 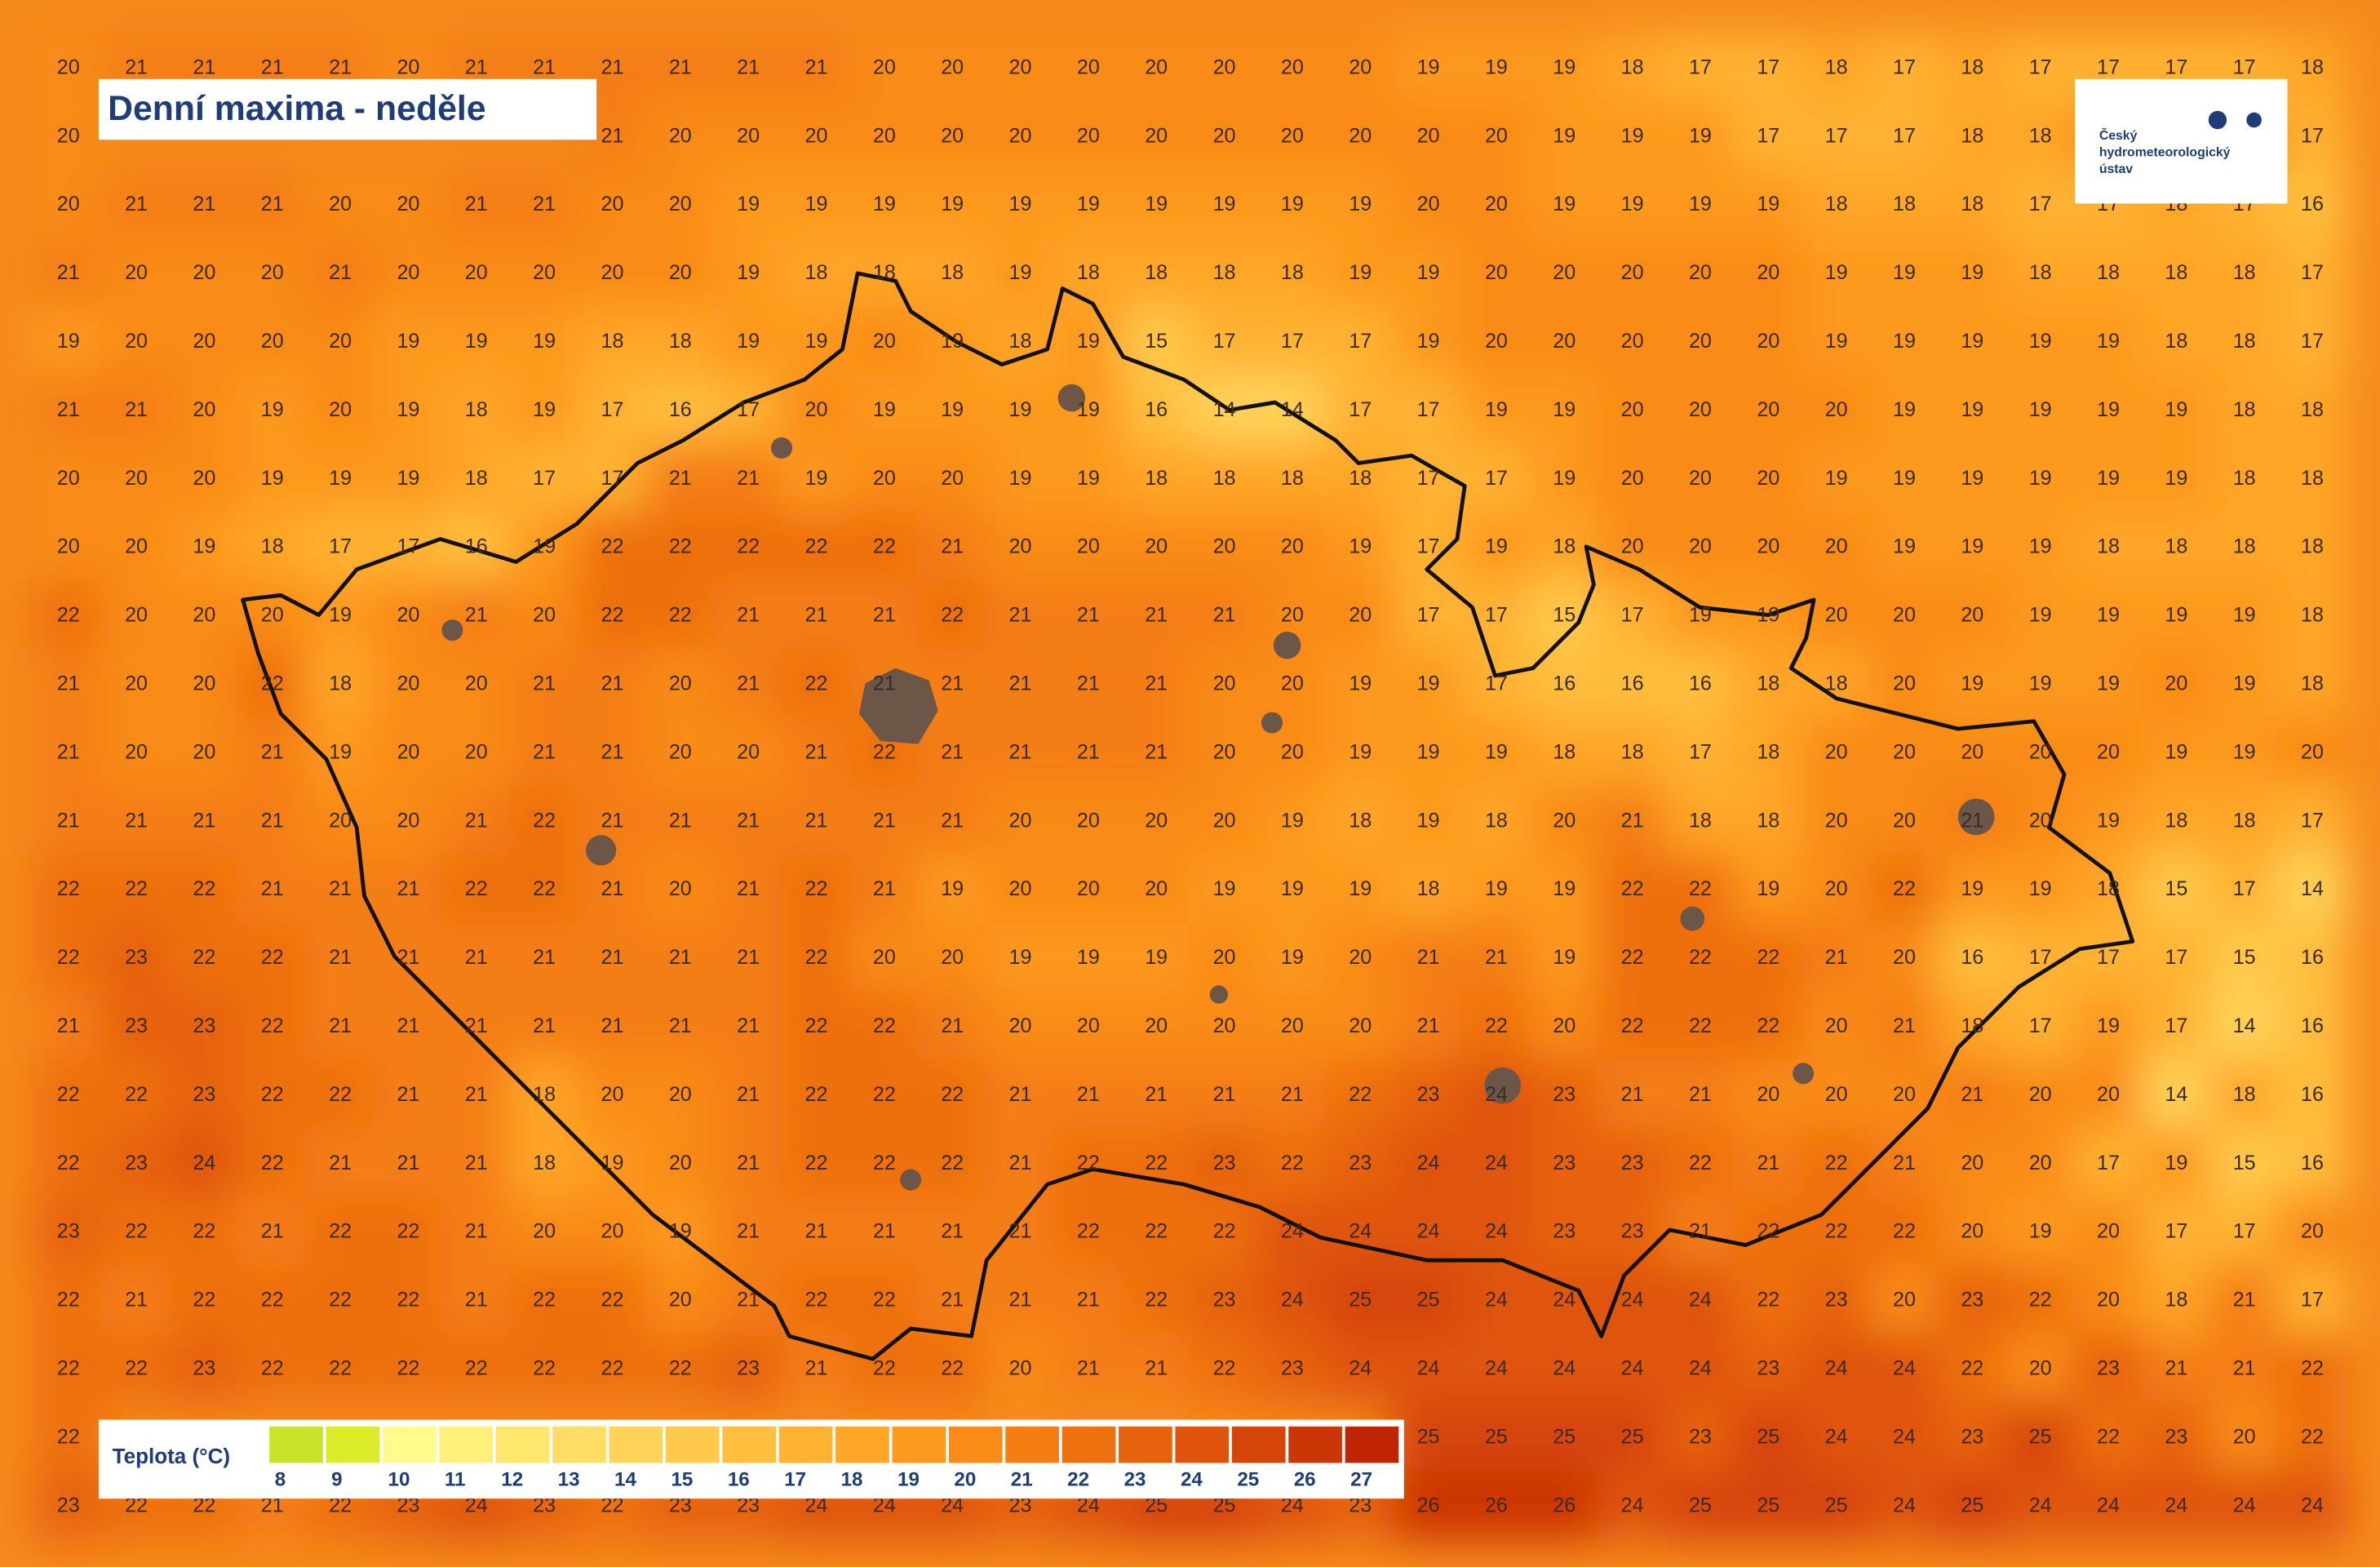 What do you see at coordinates (2165, 153) in the screenshot?
I see `logo-text: hydrometeorologický` at bounding box center [2165, 153].